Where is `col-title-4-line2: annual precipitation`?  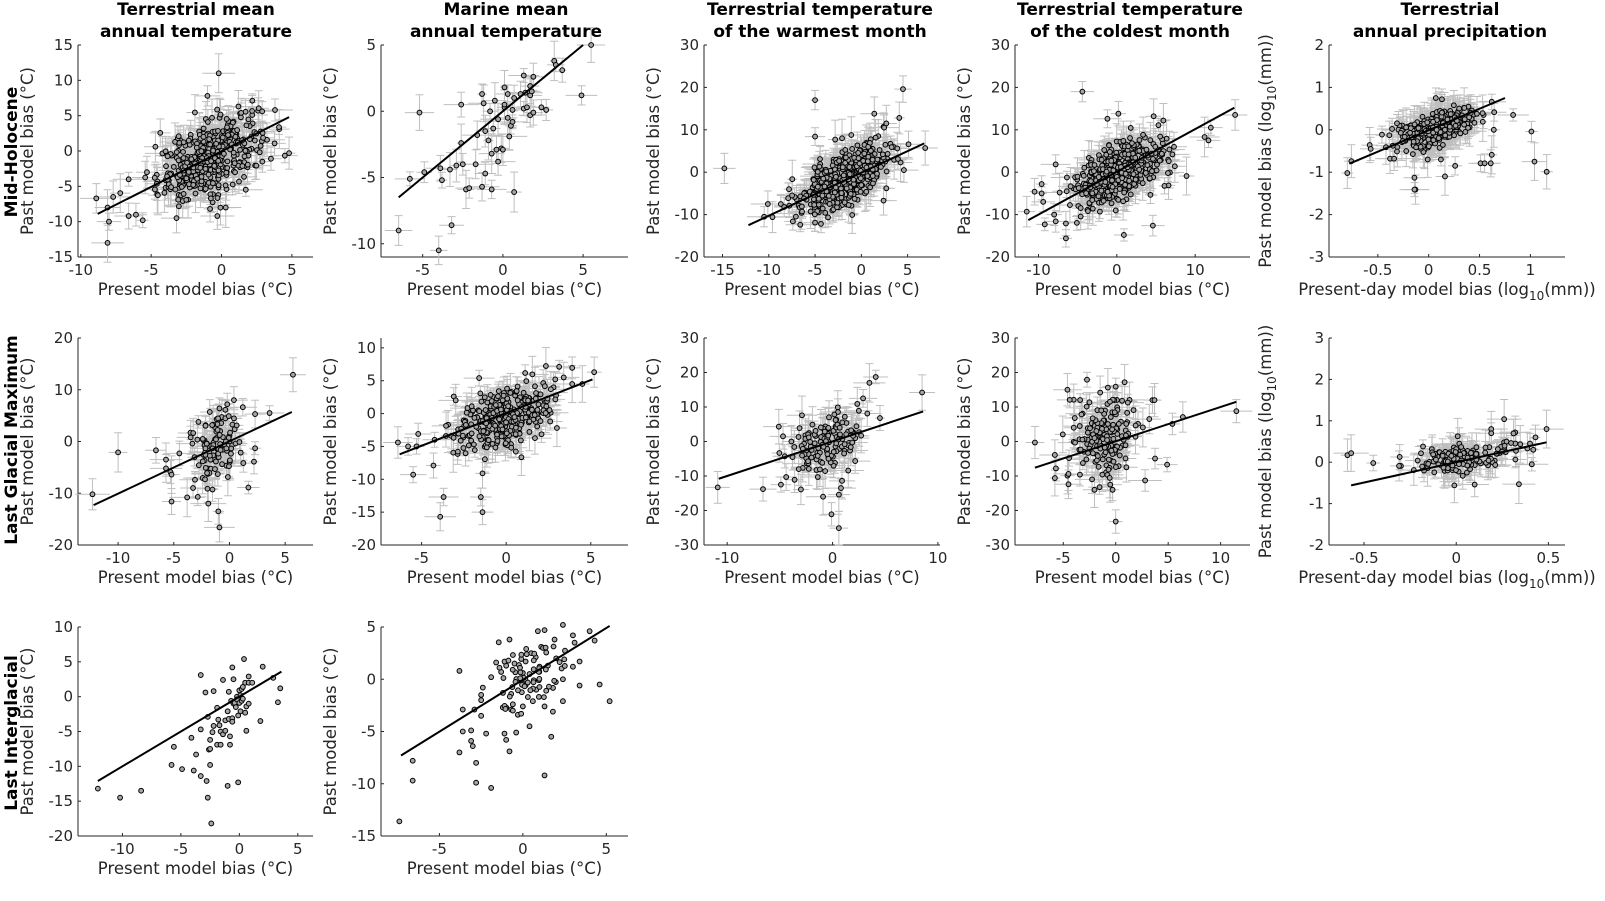 col-title-4-line2: annual precipitation is located at coordinates (1450, 32).